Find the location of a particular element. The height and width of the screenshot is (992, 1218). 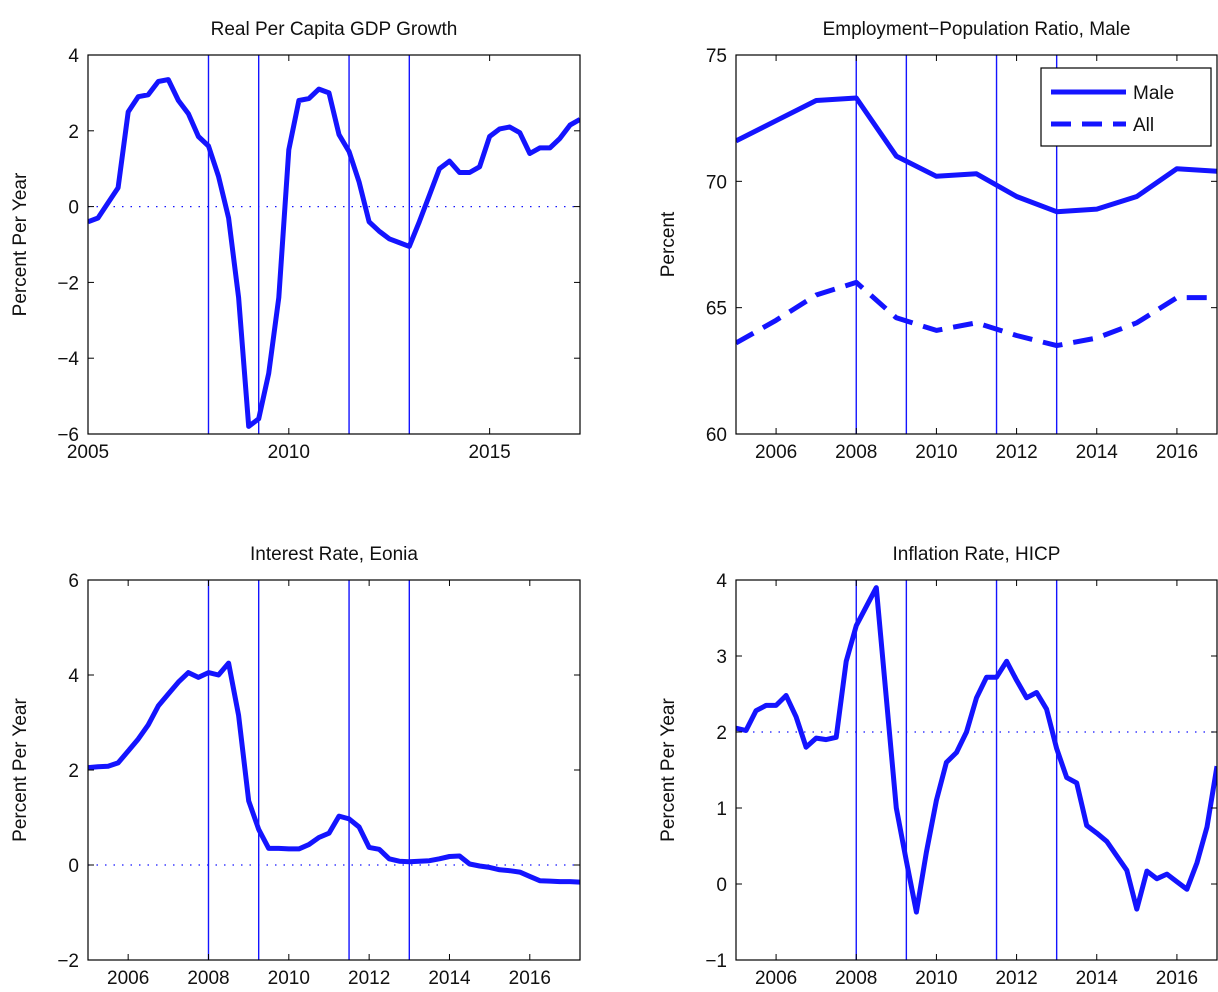

legend-box is located at coordinates (1126, 107).